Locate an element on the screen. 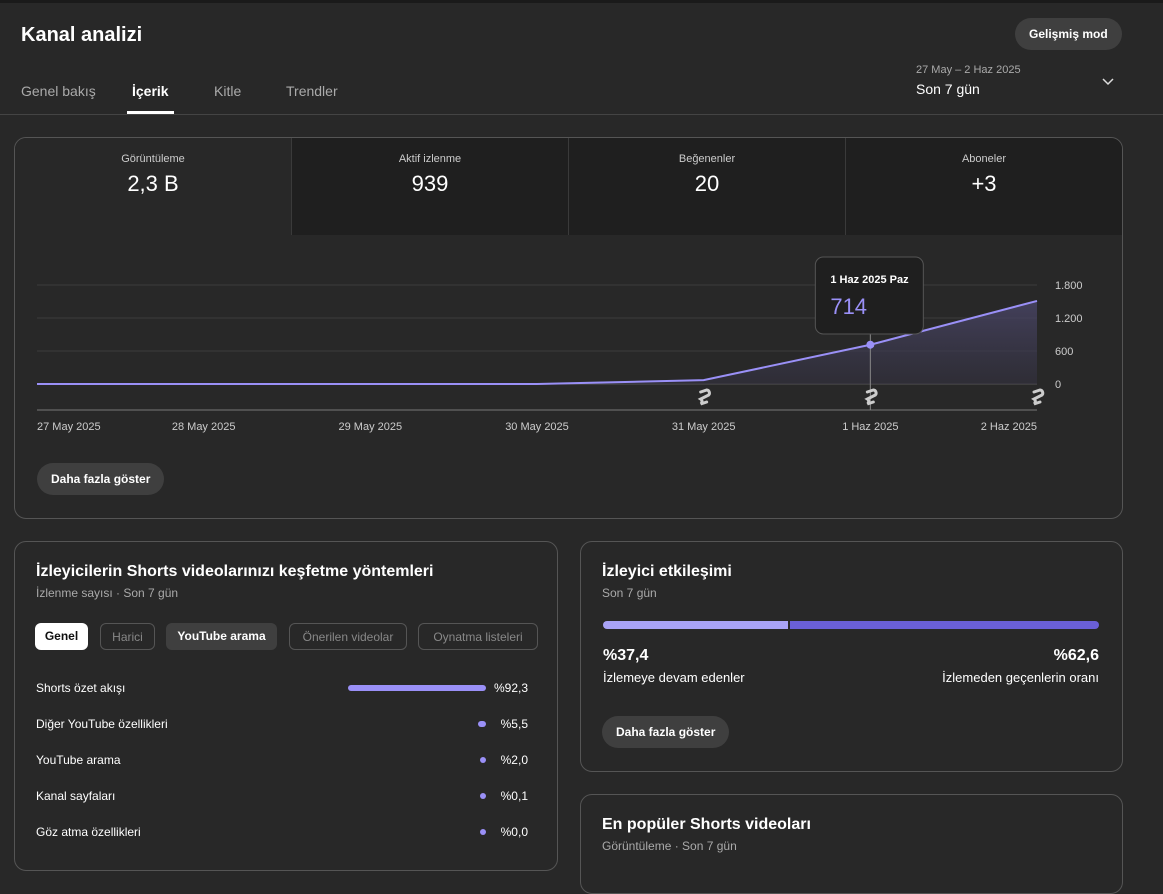  tab: Trendler is located at coordinates (312, 91).